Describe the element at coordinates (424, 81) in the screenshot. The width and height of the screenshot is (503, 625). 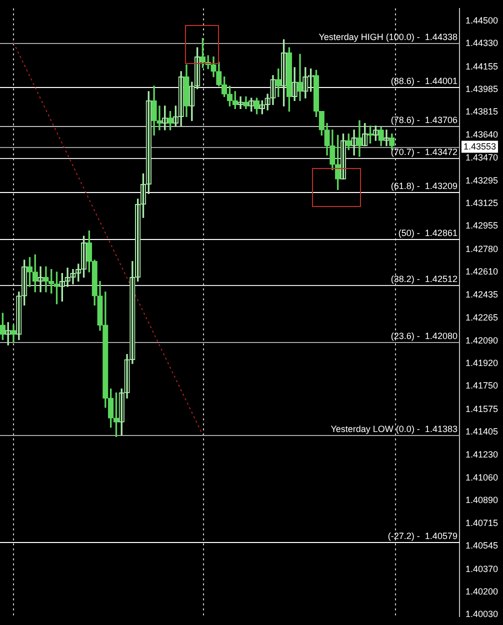
I see `annotation: (88.6) - 1.44001` at that location.